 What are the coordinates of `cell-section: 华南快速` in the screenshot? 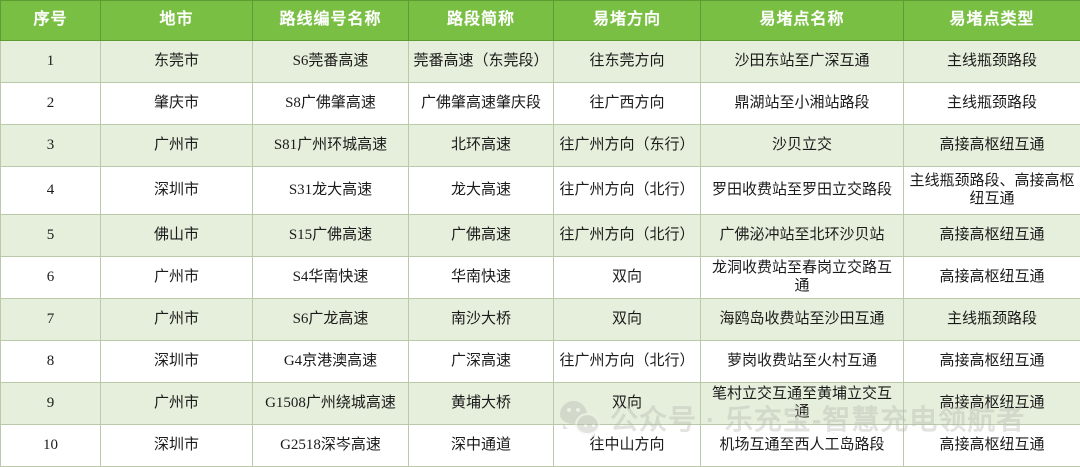 It's located at (481, 278).